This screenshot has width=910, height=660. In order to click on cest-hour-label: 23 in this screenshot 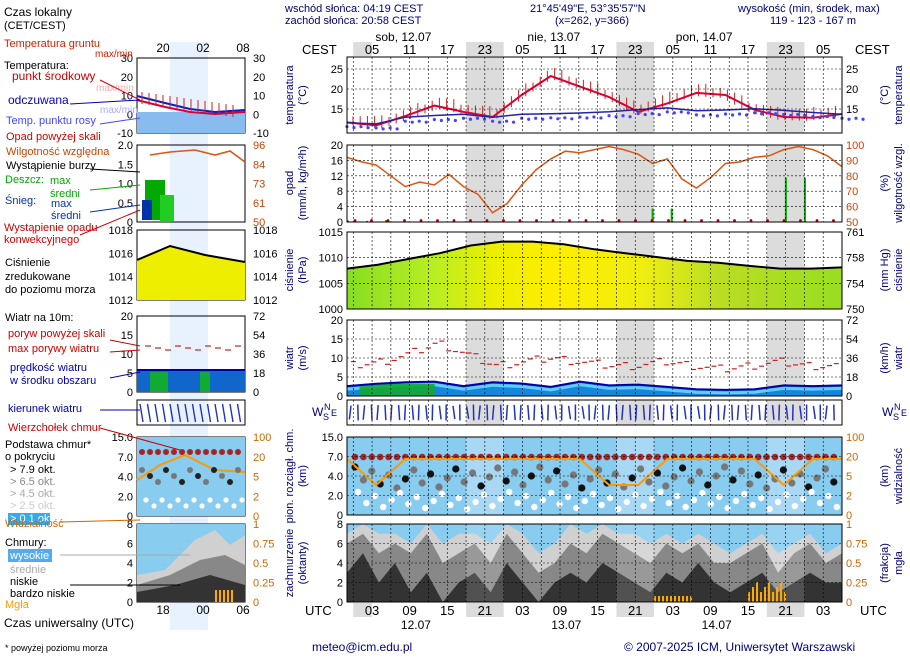, I will do `click(785, 49)`.